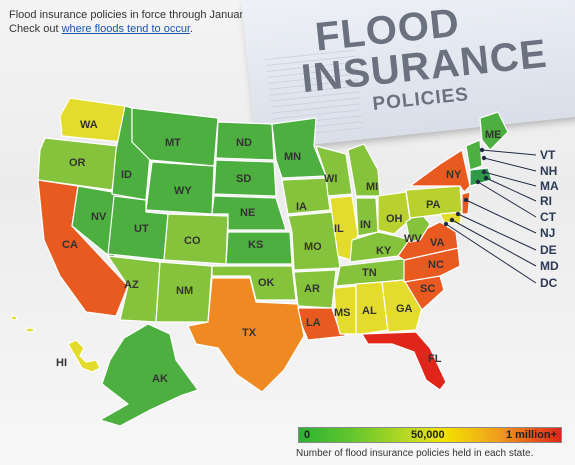 This screenshot has width=575, height=465. I want to click on state-nd, so click(245, 141).